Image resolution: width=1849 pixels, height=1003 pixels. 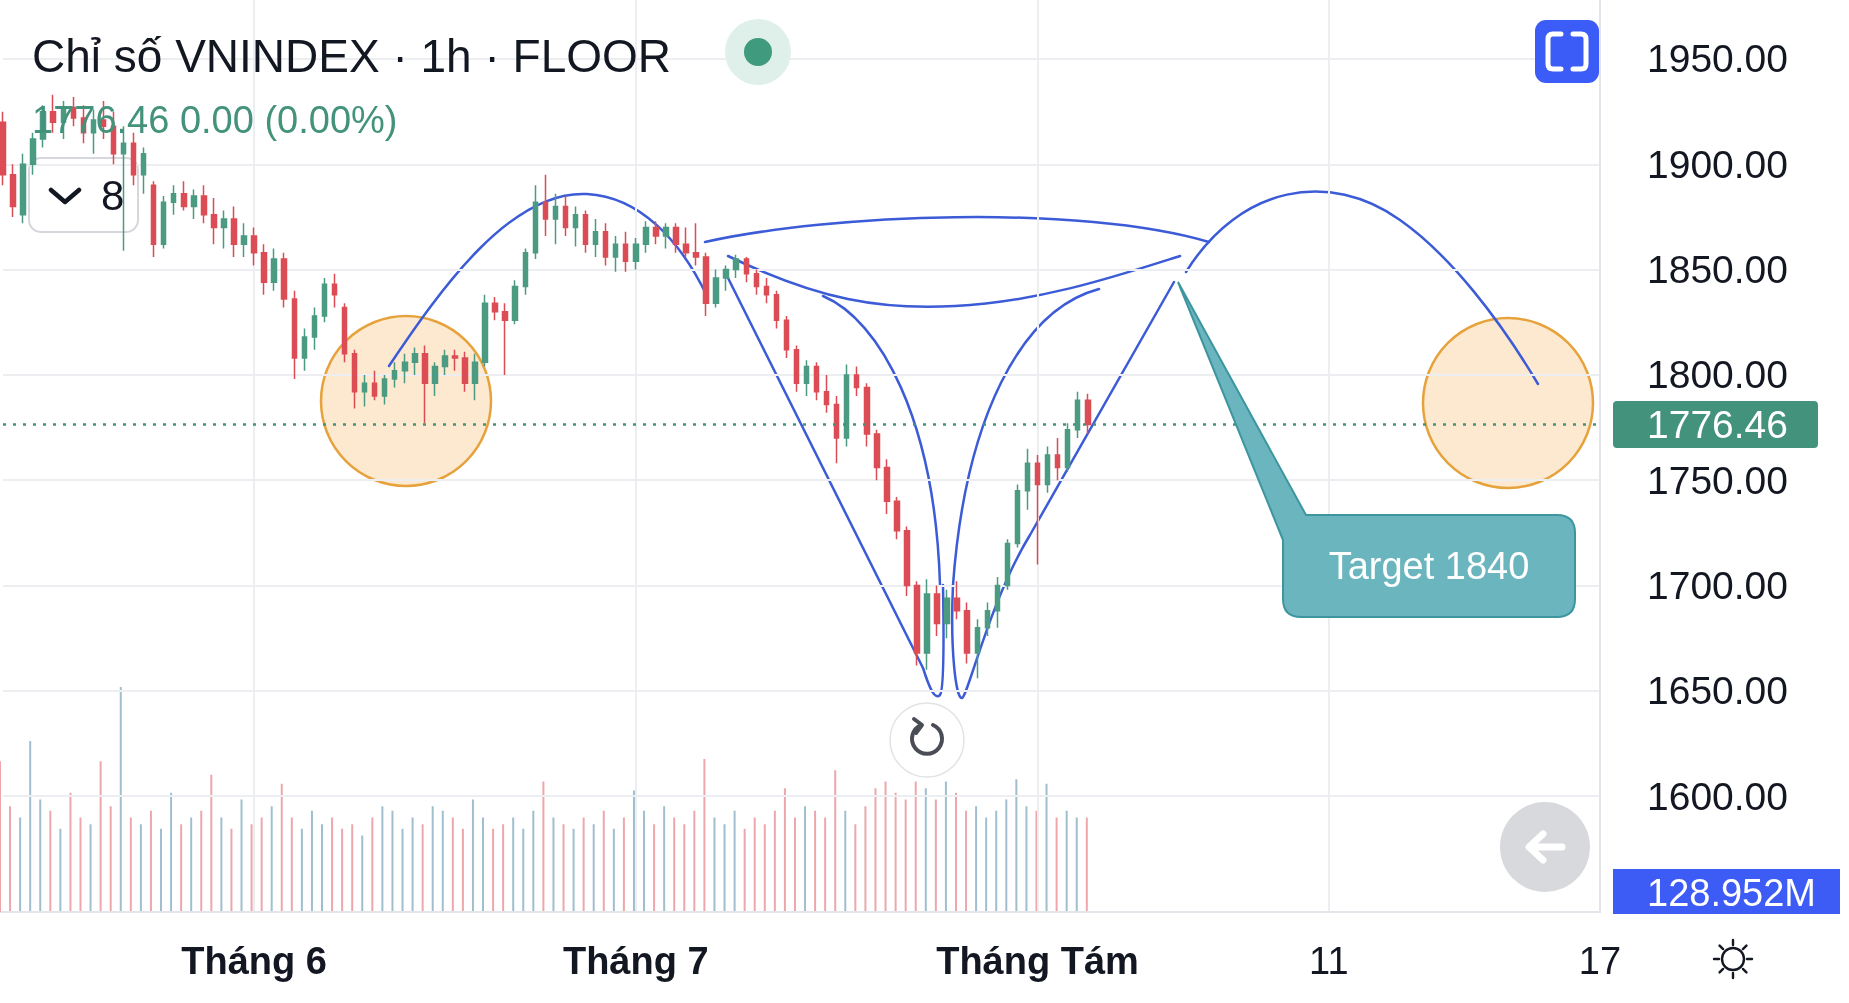 What do you see at coordinates (1717, 691) in the screenshot?
I see `y-tick-label: 1650.00` at bounding box center [1717, 691].